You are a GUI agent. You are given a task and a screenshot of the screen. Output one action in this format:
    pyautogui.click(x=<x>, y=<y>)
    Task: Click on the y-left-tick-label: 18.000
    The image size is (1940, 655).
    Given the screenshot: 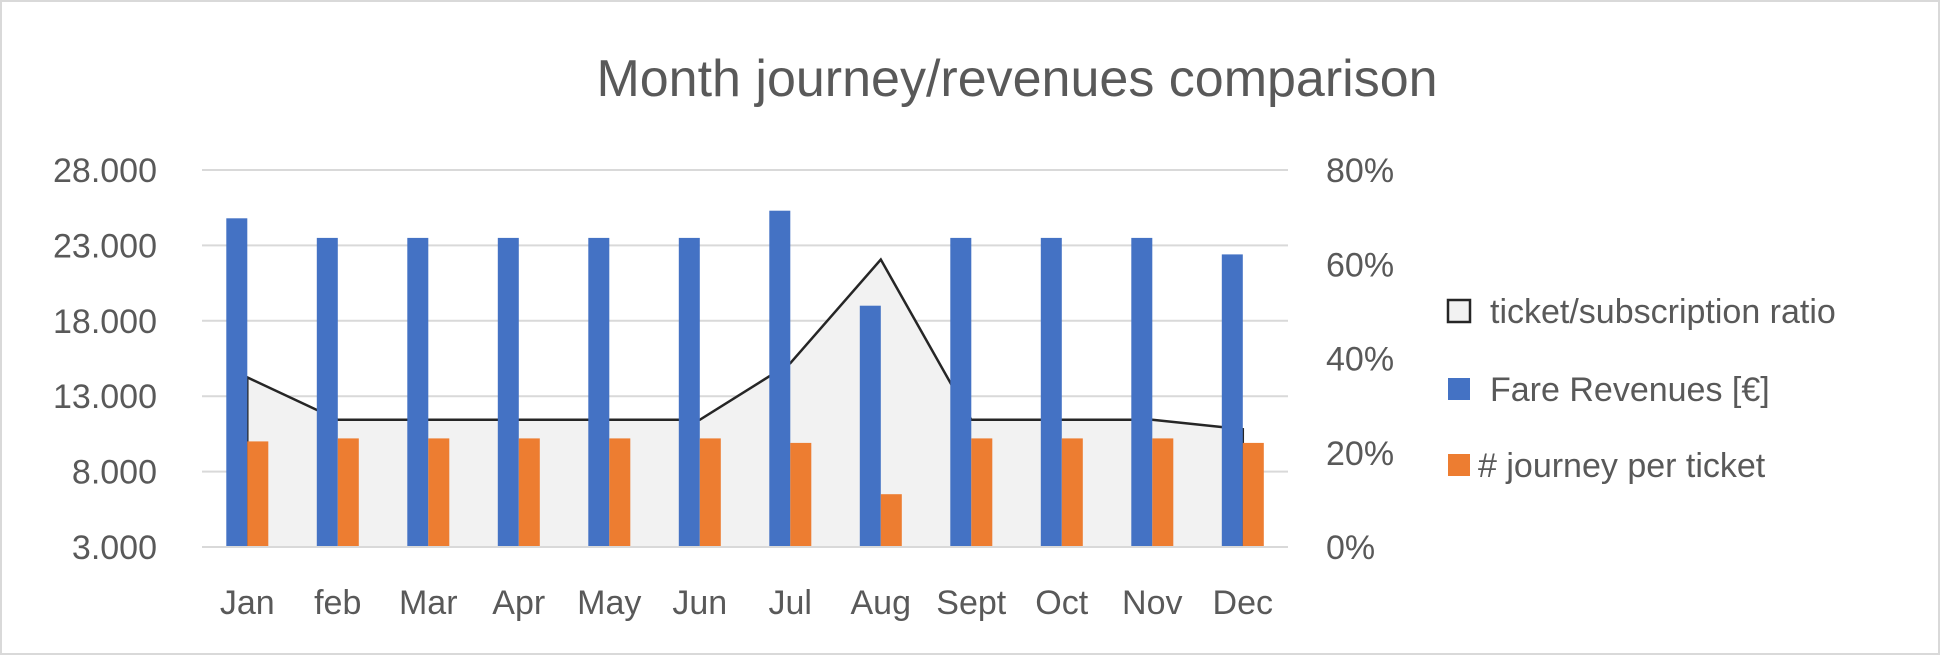 What is the action you would take?
    pyautogui.click(x=105, y=322)
    